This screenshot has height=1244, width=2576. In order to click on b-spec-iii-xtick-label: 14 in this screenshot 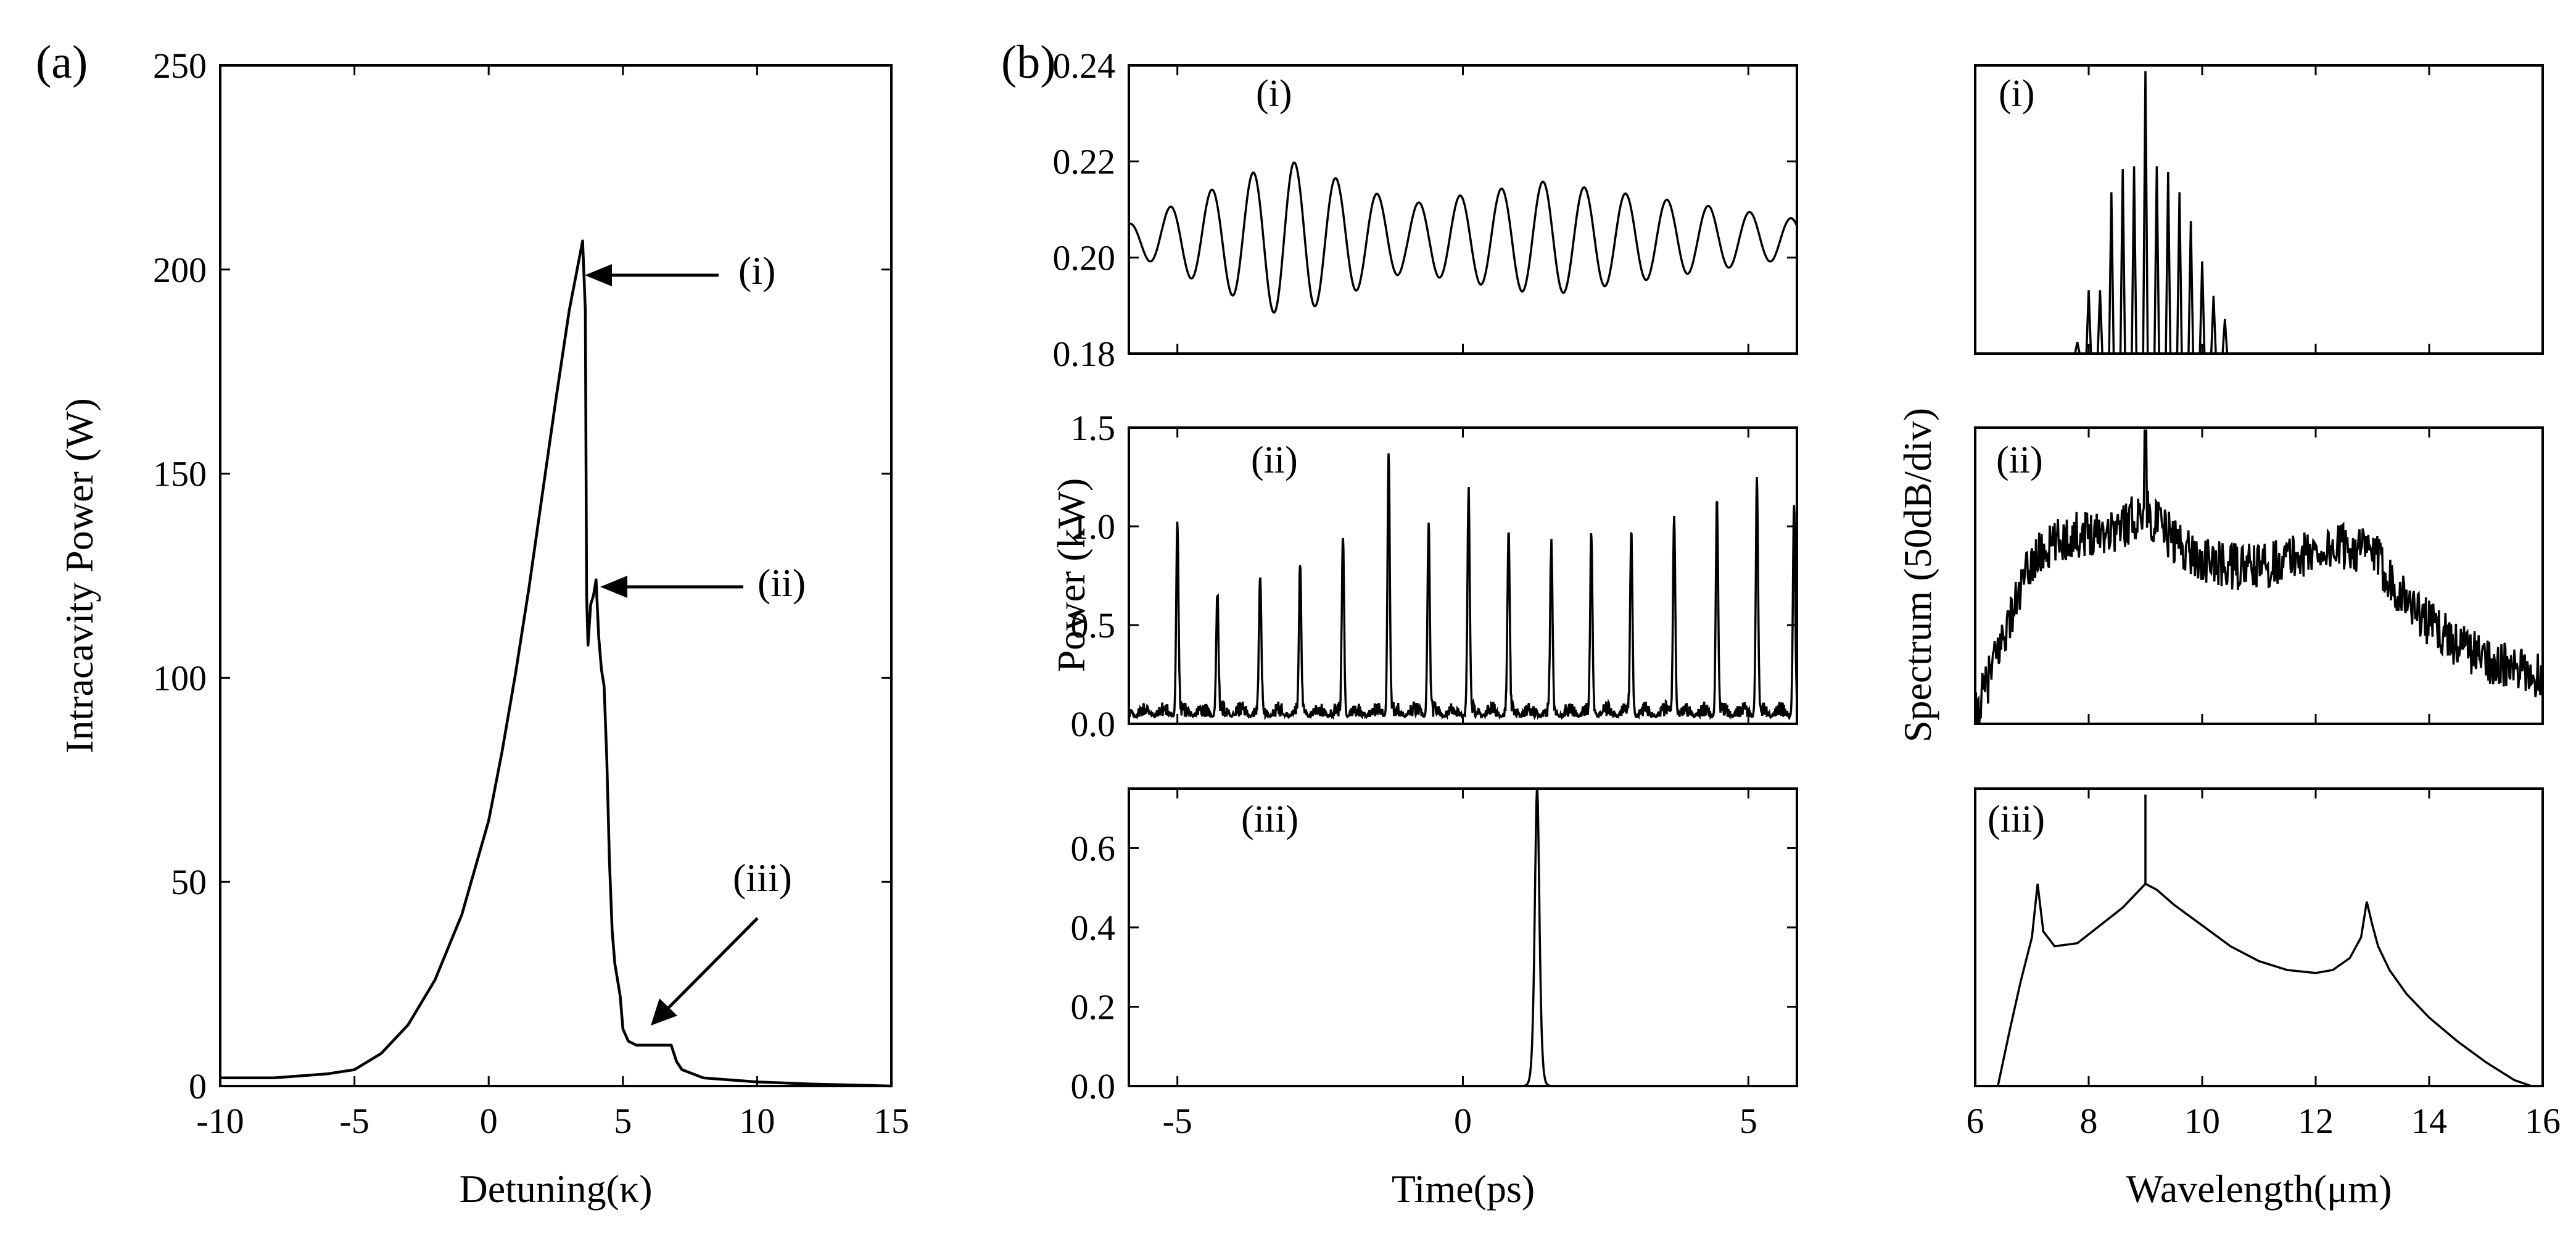, I will do `click(2429, 1121)`.